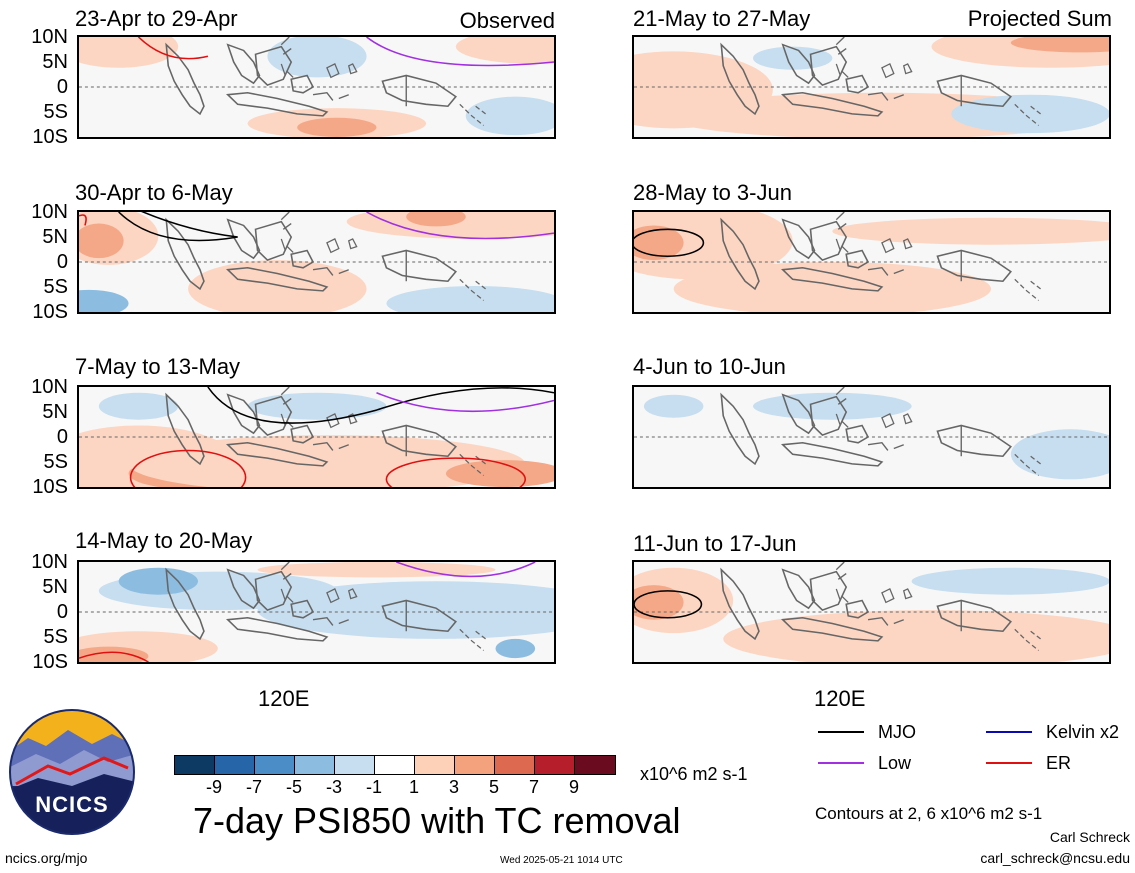 The image size is (1135, 873). What do you see at coordinates (213, 787) in the screenshot?
I see `colorbar-tick: -9` at bounding box center [213, 787].